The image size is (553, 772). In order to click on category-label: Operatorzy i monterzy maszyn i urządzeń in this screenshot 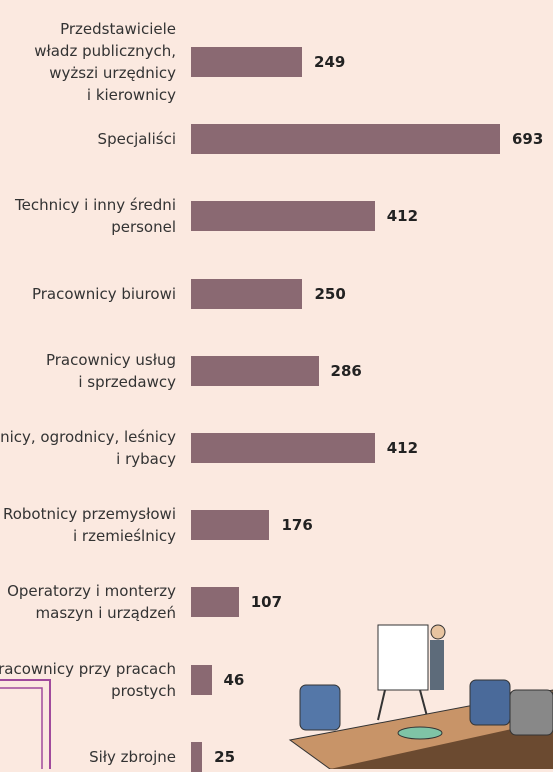, I will do `click(91, 602)`.